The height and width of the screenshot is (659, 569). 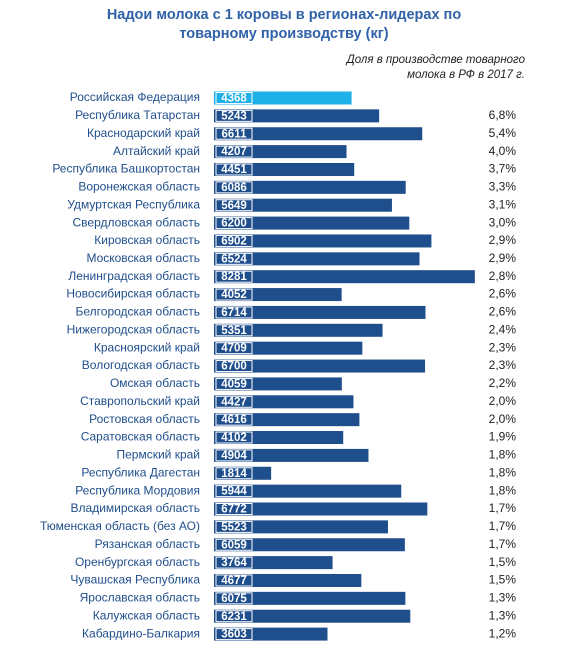 I want to click on share-label: 2,4%, so click(x=503, y=329).